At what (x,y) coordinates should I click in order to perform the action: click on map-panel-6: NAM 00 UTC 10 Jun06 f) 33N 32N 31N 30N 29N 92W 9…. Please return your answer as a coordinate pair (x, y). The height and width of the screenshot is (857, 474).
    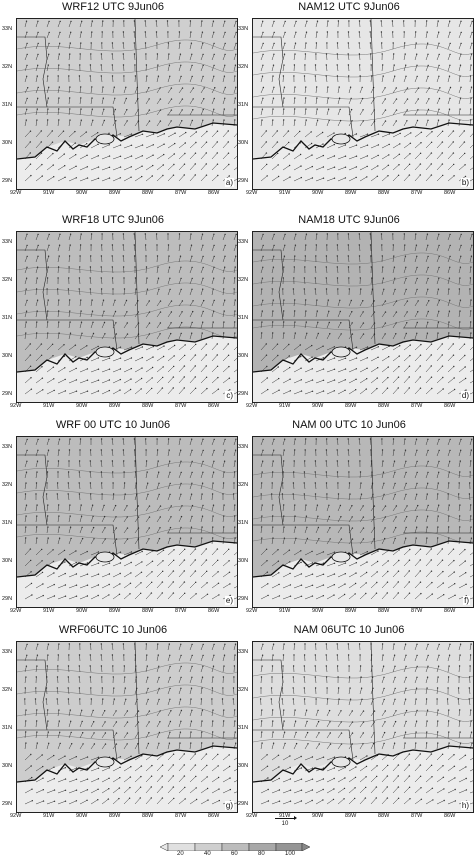
    Looking at the image, I should click on (356, 516).